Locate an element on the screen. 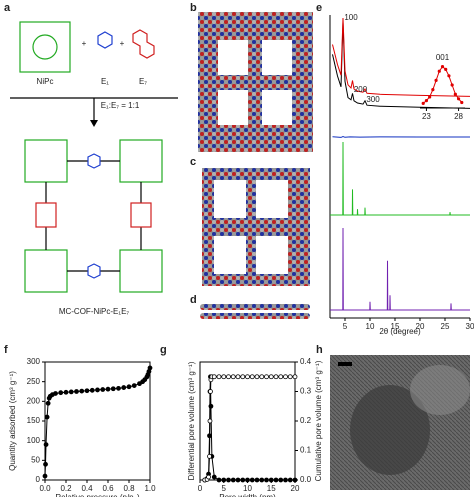 The height and width of the screenshot is (502, 474). monomer-label: E₁ is located at coordinates (105, 81).